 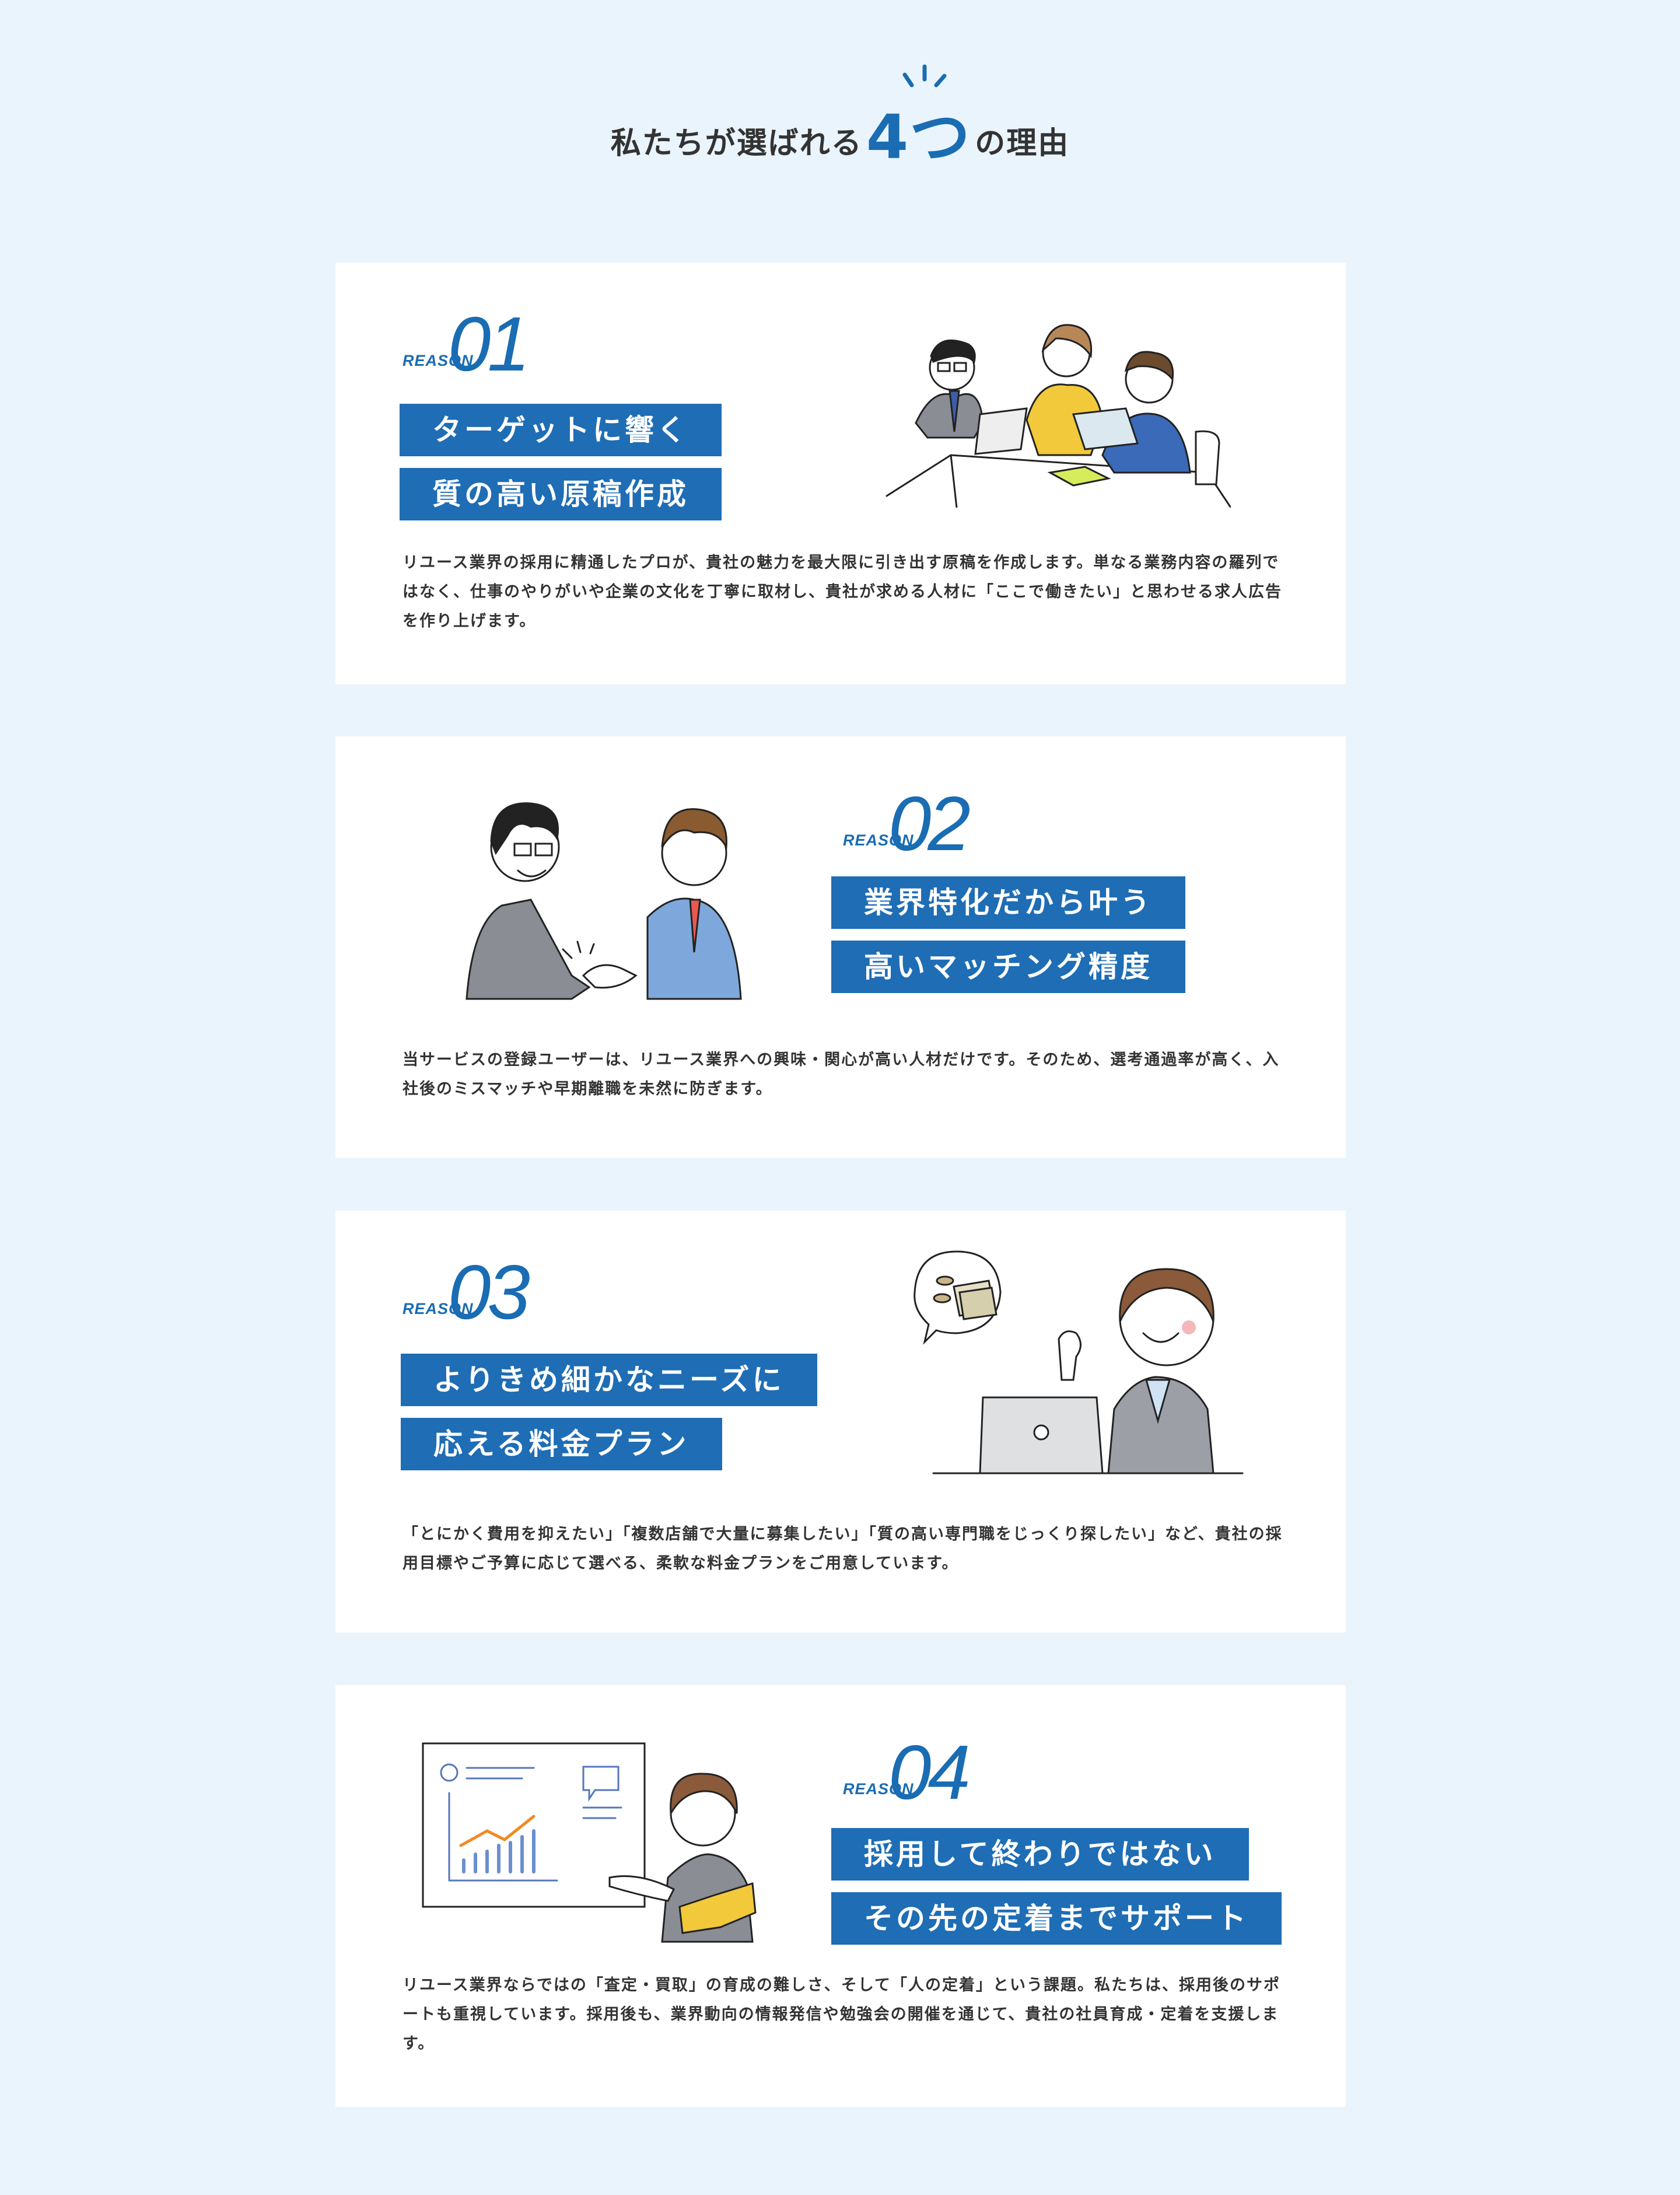 I want to click on reason-card-1: REASON 01 ターゲットに響く 質の高い原稿作成, so click(x=841, y=474).